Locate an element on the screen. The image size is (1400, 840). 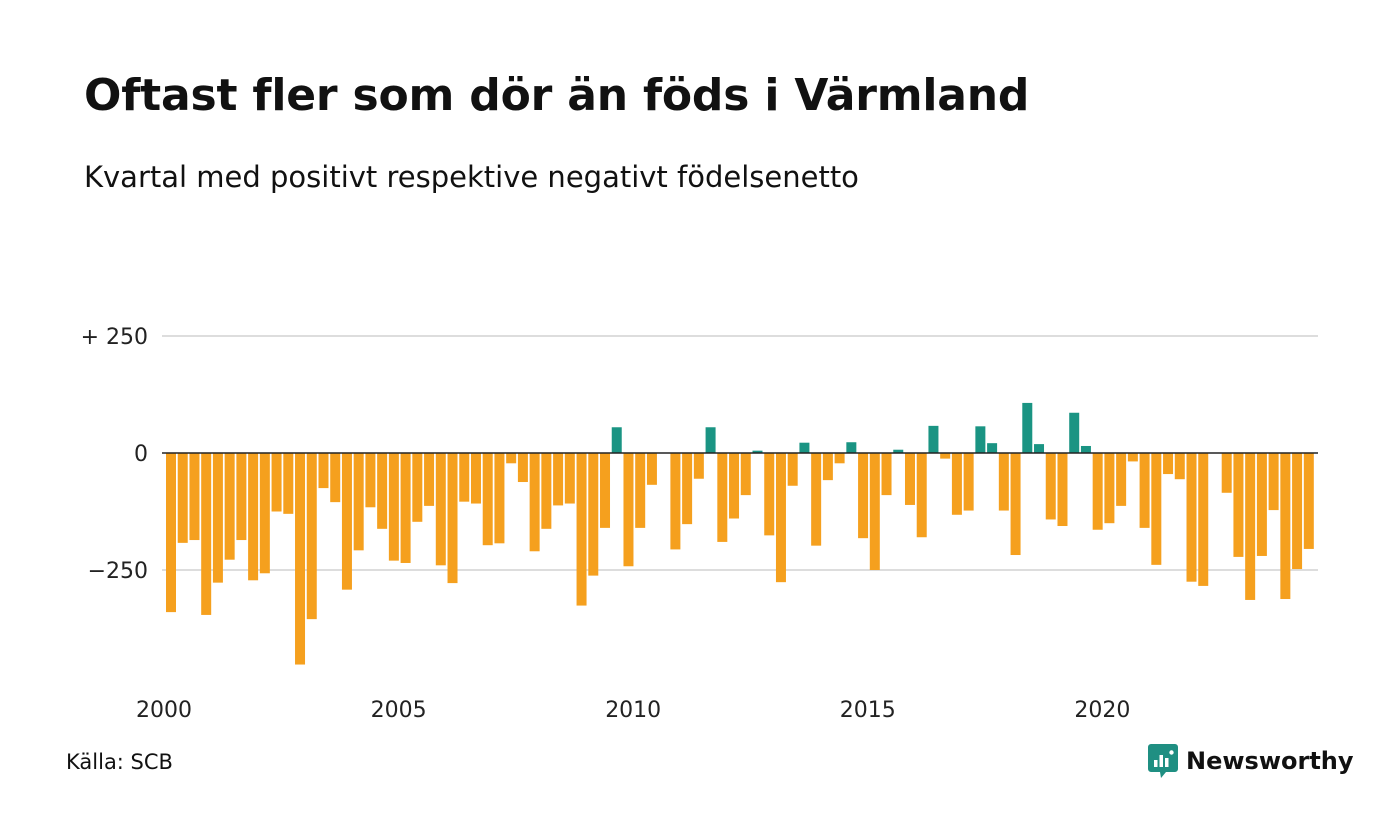
x-tick-label-4: 2020 is located at coordinates (1102, 710).